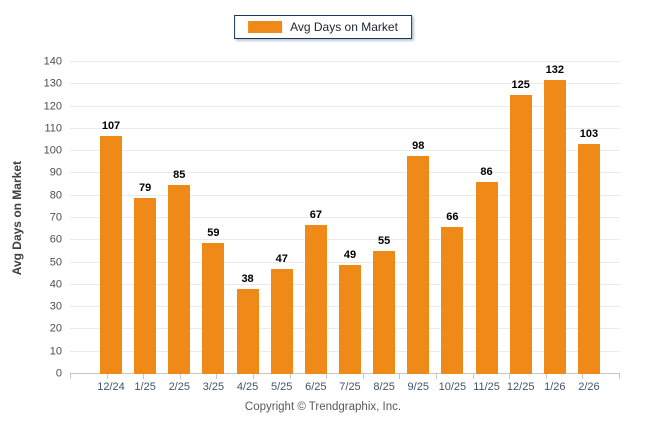  I want to click on bar-12/24: 107, so click(111, 247).